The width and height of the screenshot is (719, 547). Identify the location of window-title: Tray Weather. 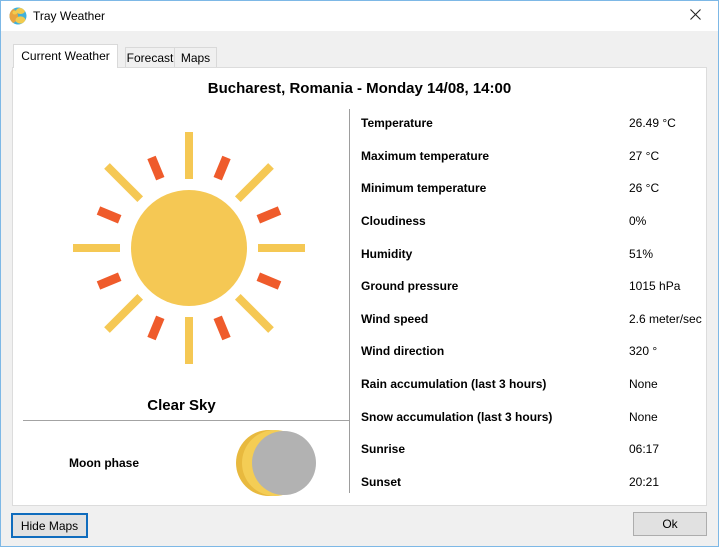
(69, 16).